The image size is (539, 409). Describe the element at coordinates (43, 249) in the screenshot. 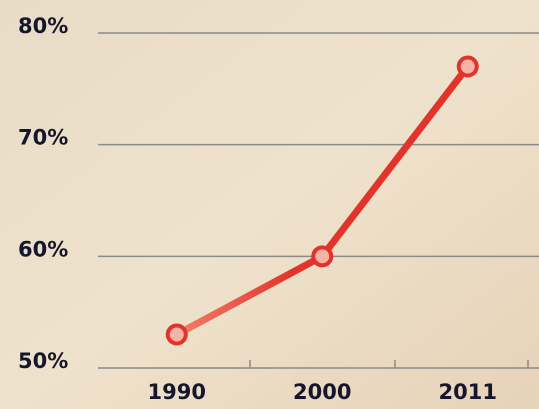

I see `y-tick-label: 60%` at that location.